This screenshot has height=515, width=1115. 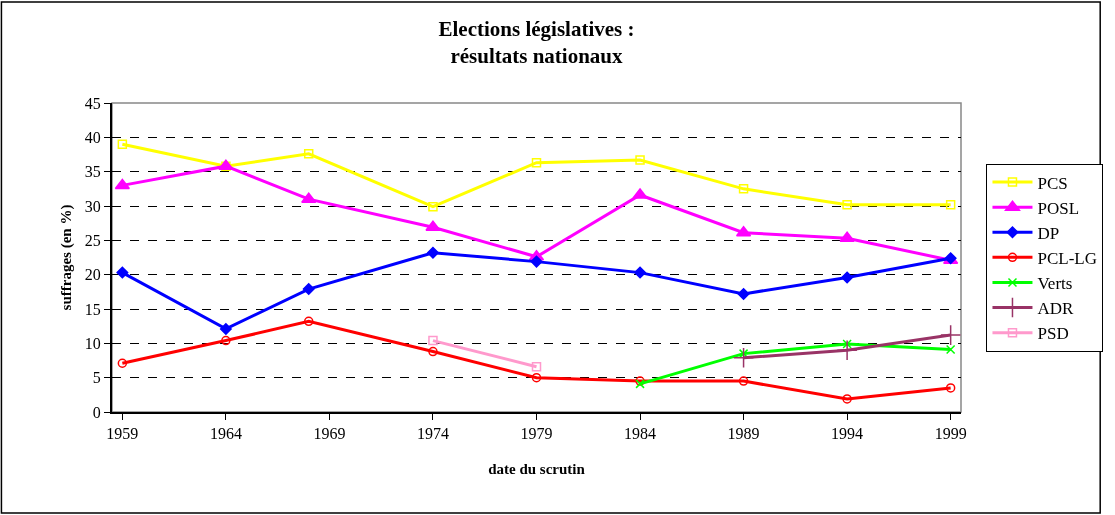 I want to click on y-tick-label: 30, so click(x=92, y=206).